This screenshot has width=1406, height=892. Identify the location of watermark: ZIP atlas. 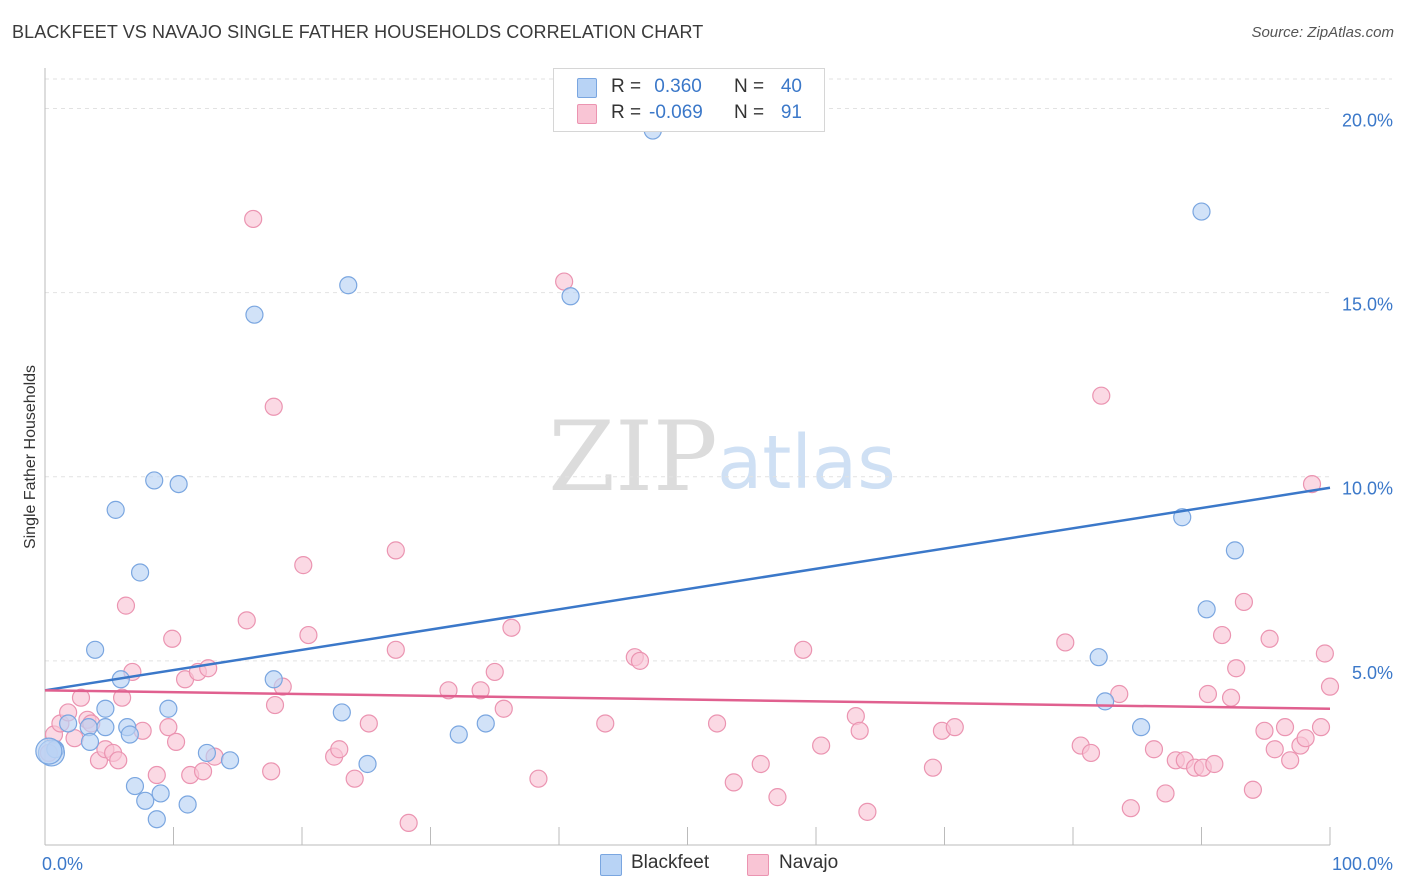
(721, 457).